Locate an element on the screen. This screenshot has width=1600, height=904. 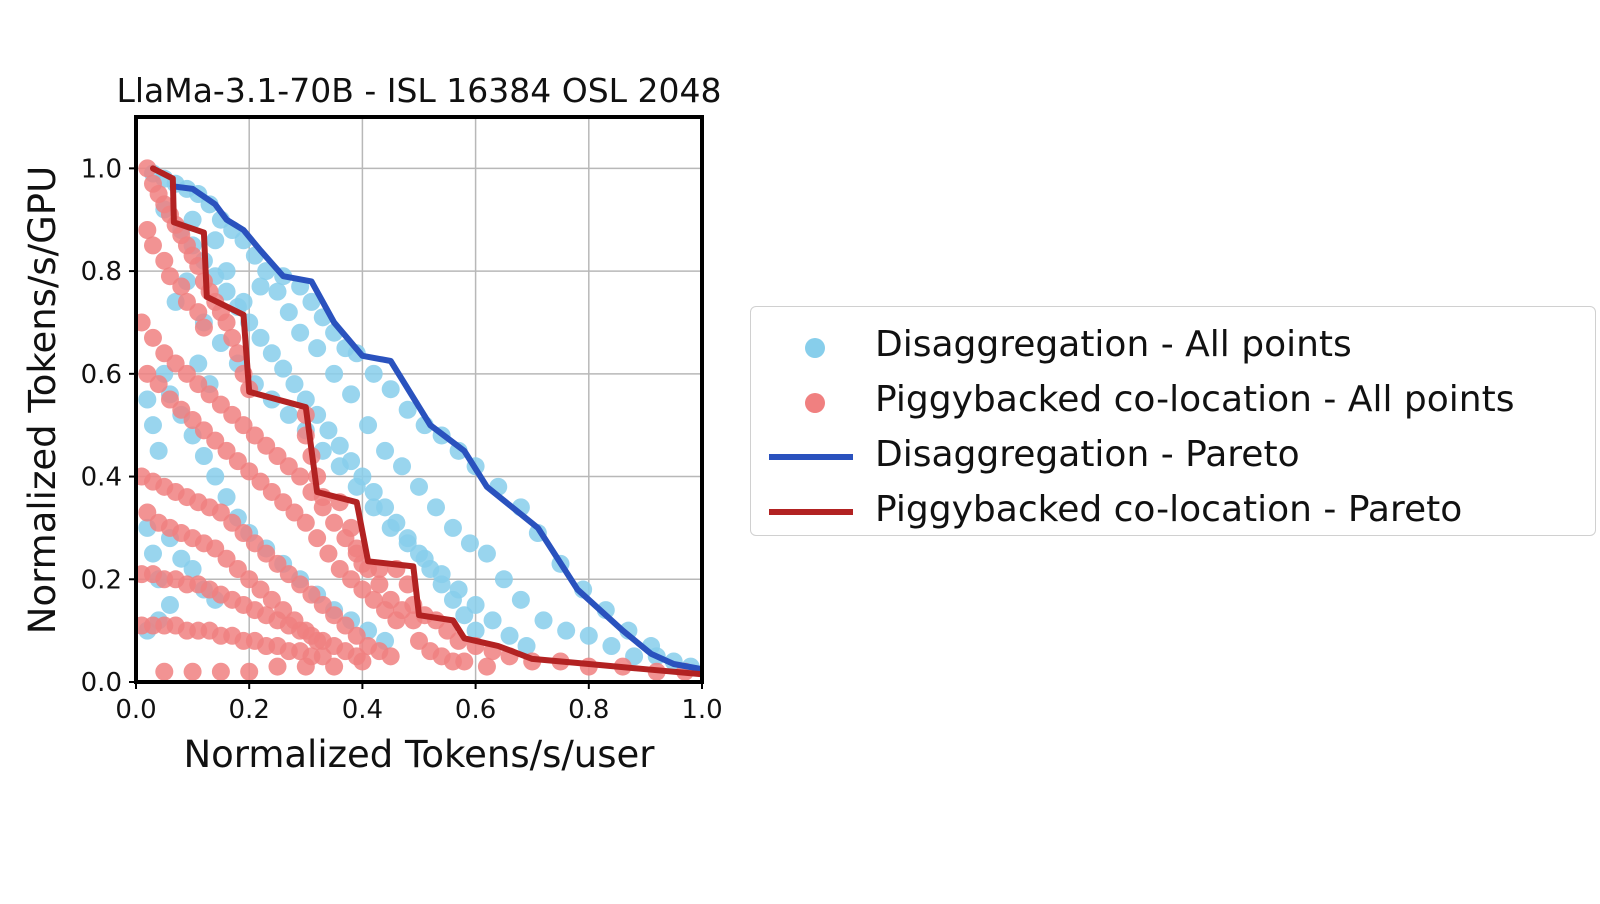
legend-label: Piggybacked co-location - Pareto is located at coordinates (1169, 509).